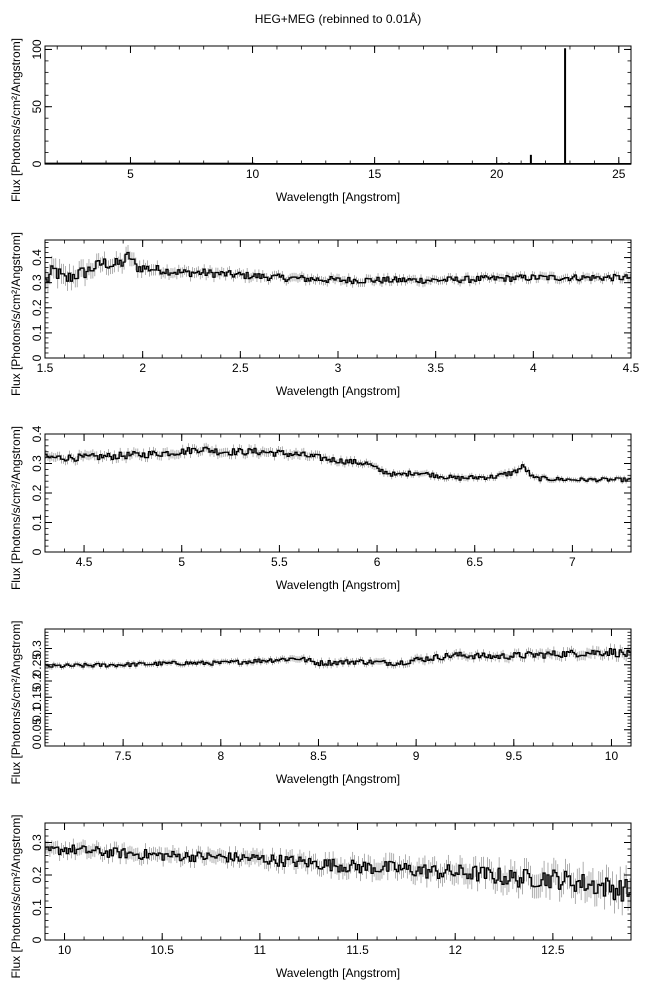  I want to click on x-tick-label: 20, so click(497, 174).